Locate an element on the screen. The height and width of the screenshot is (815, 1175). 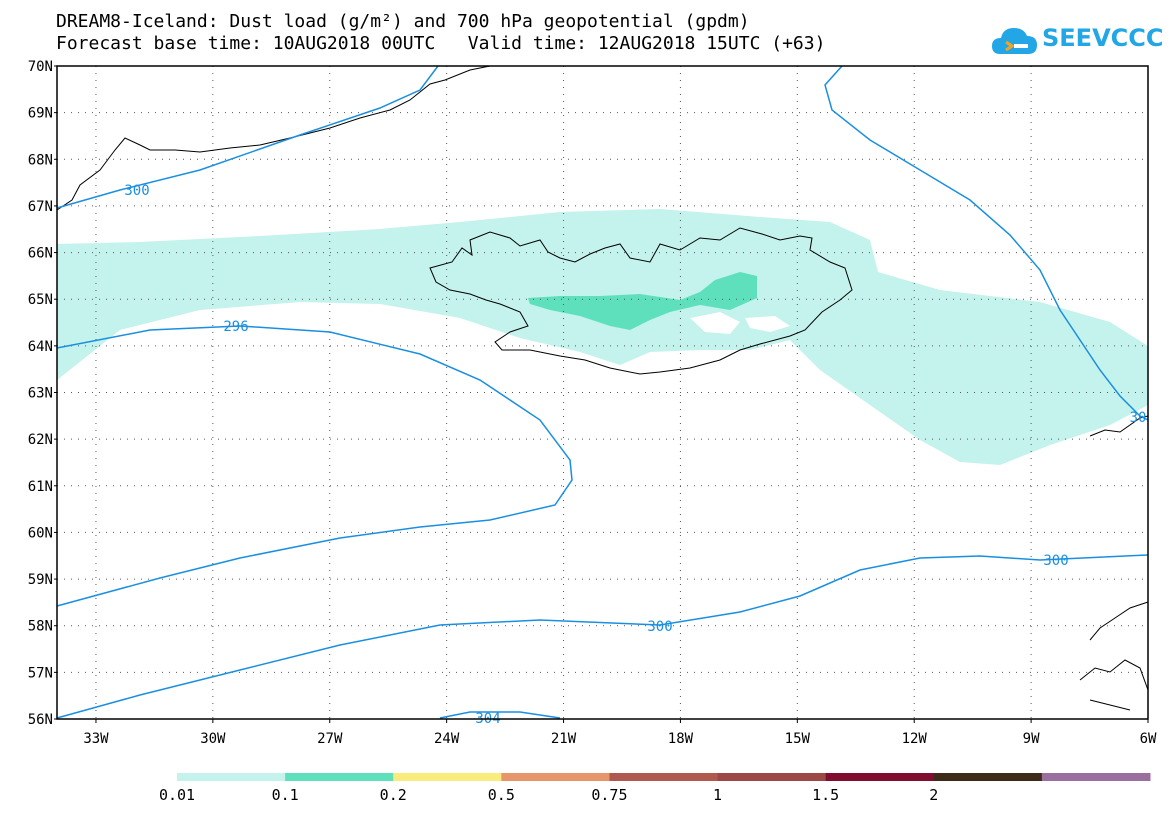
longitude-labels: 33W 30W 27W 24W 21W 18W 15W 12W 9W 6W is located at coordinates (620, 733).